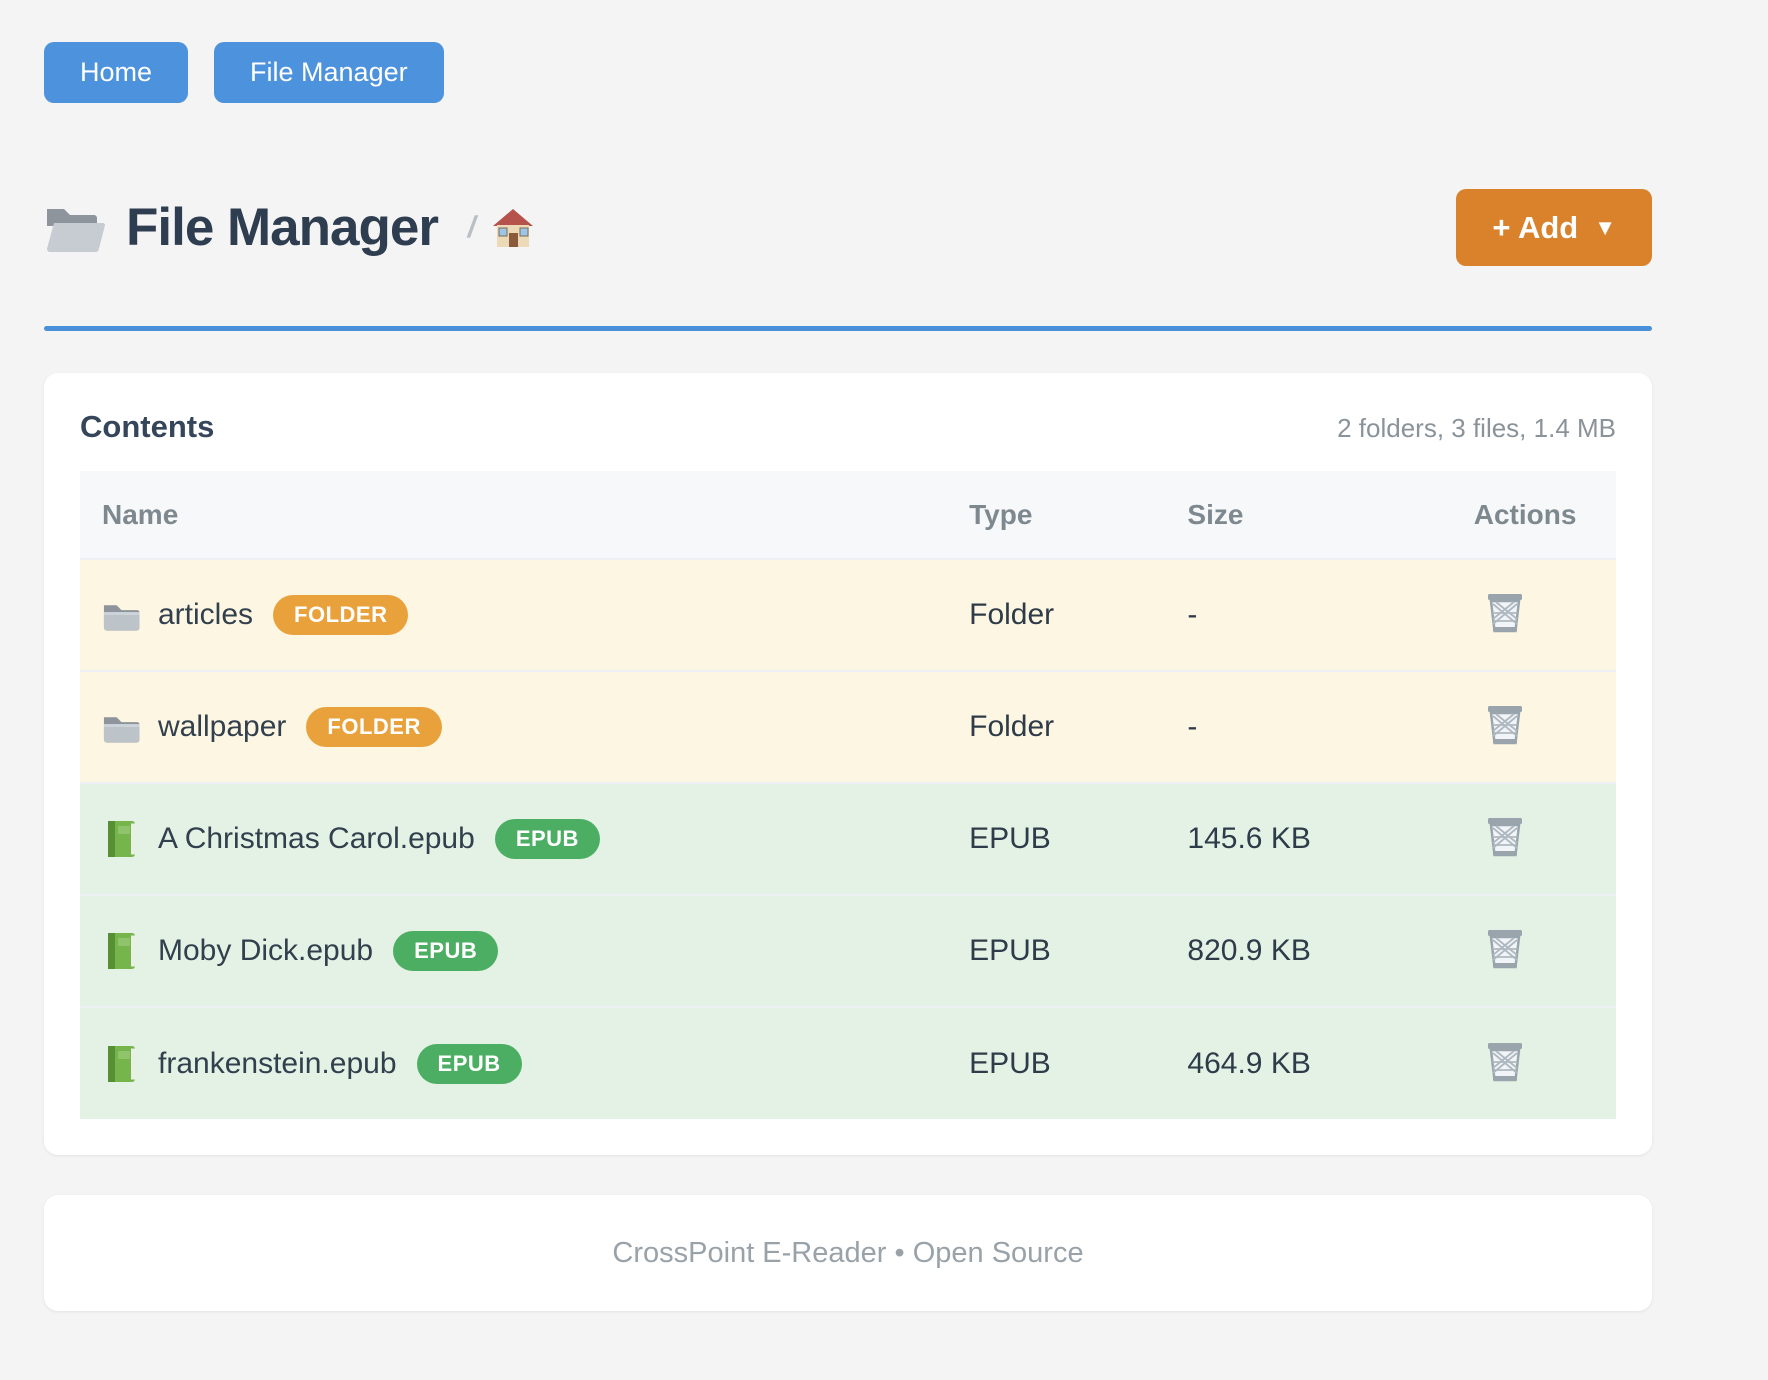  Describe the element at coordinates (206, 614) in the screenshot. I see `file-name-link: articles` at that location.